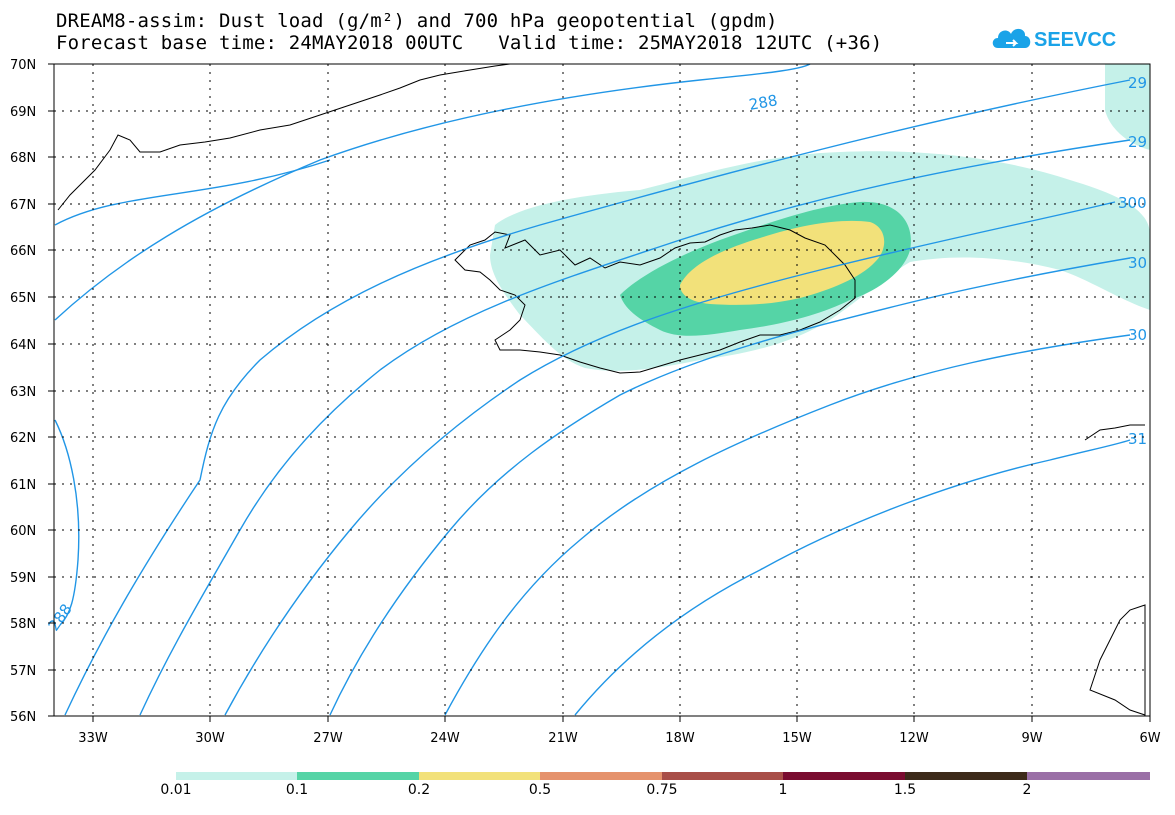 Image resolution: width=1175 pixels, height=815 pixels. What do you see at coordinates (445, 738) in the screenshot?
I see `lon-label: 24W` at bounding box center [445, 738].